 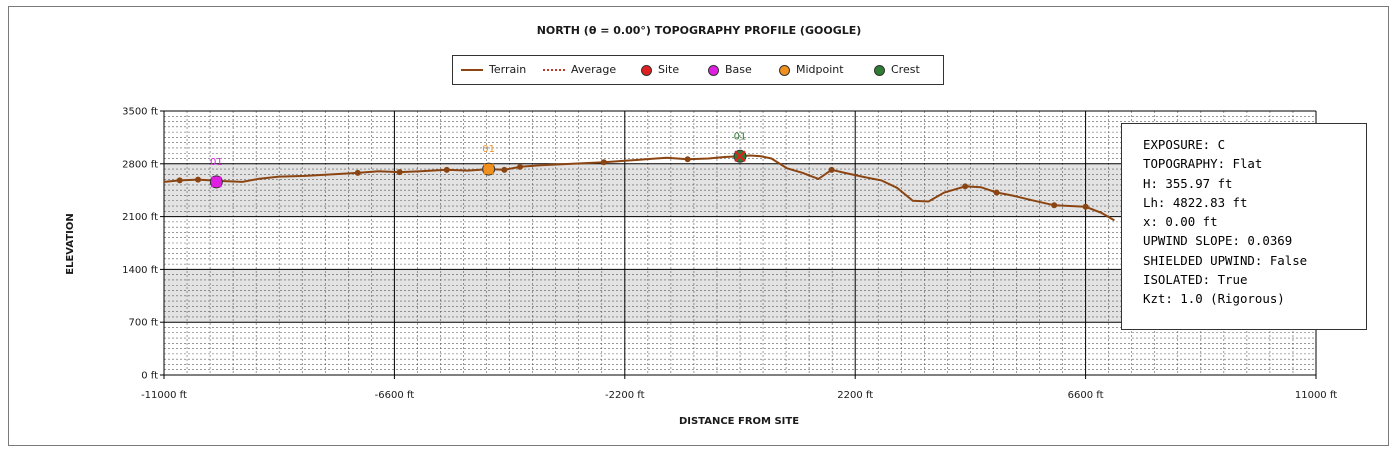 What do you see at coordinates (820, 69) in the screenshot?
I see `legend-label-midpoint: Midpoint` at bounding box center [820, 69].